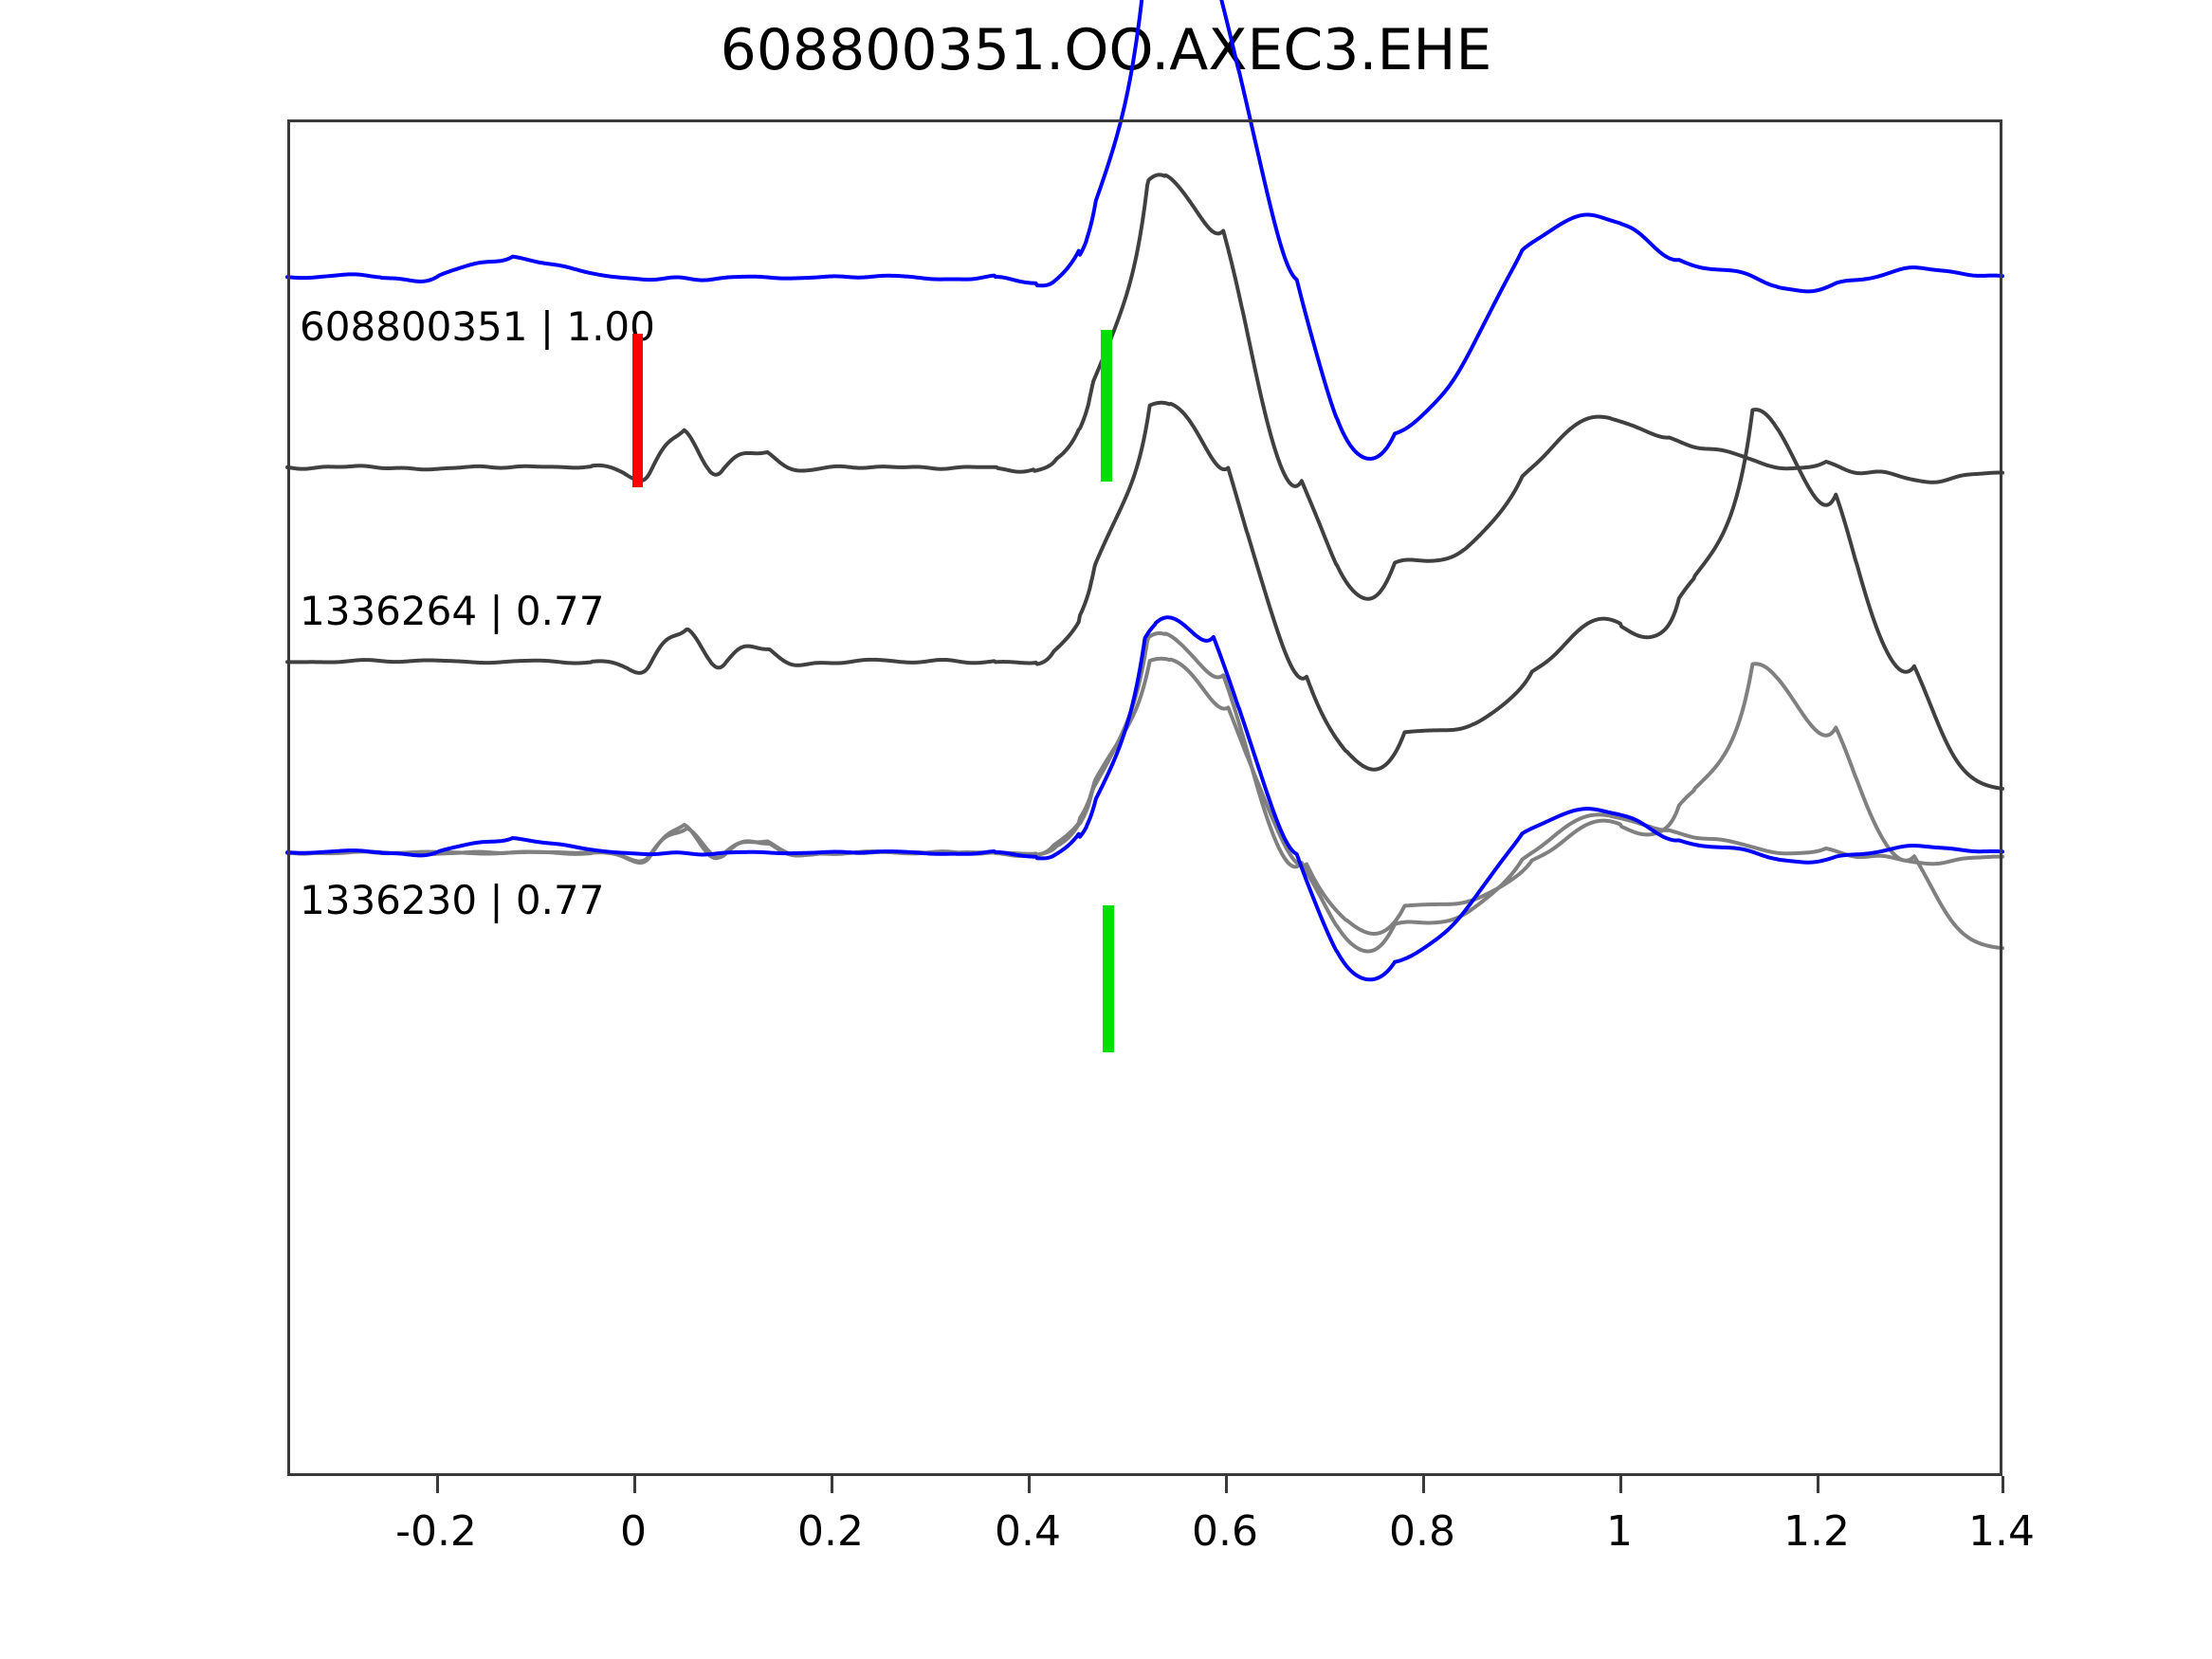 This screenshot has height=1659, width=2212. What do you see at coordinates (1106, 50) in the screenshot?
I see `page-title: 608800351.OO.AXEC3.EHE` at bounding box center [1106, 50].